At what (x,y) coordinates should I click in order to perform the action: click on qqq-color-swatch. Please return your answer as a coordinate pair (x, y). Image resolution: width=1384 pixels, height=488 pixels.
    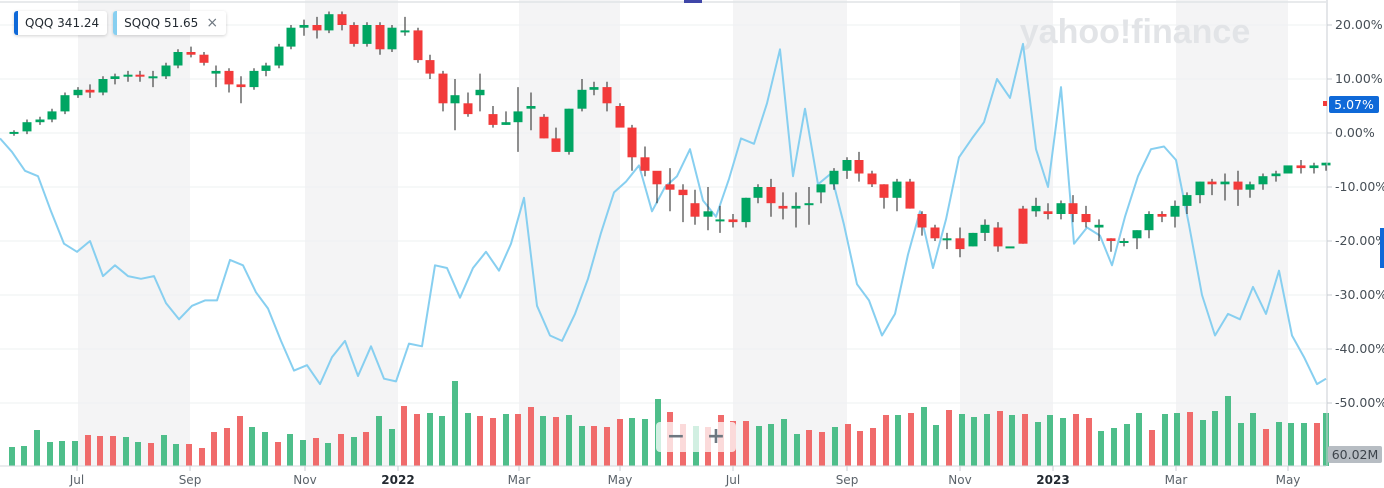
    Looking at the image, I should click on (16, 23).